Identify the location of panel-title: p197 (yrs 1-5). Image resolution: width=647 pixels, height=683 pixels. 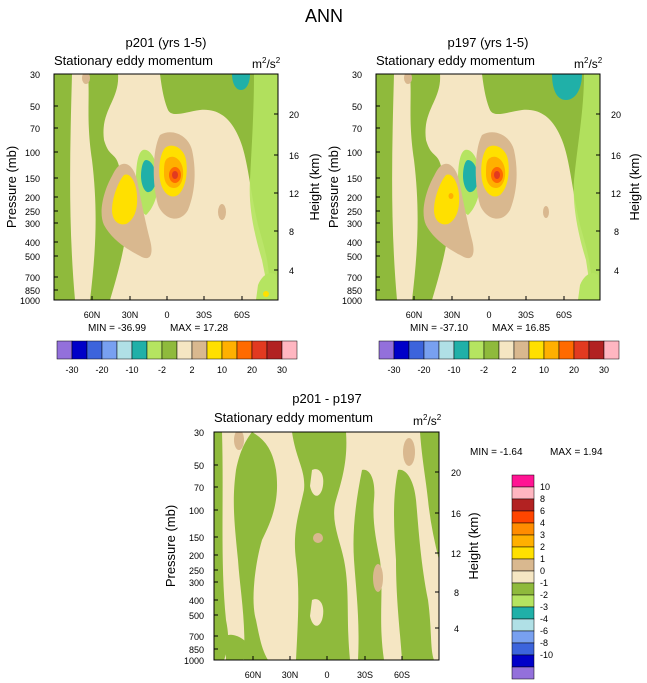
(488, 42).